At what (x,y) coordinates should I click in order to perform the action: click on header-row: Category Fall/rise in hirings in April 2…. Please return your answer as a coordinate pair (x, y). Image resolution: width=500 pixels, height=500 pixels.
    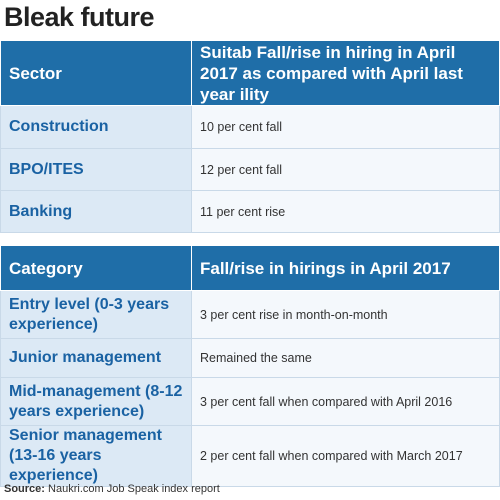
    Looking at the image, I should click on (250, 268).